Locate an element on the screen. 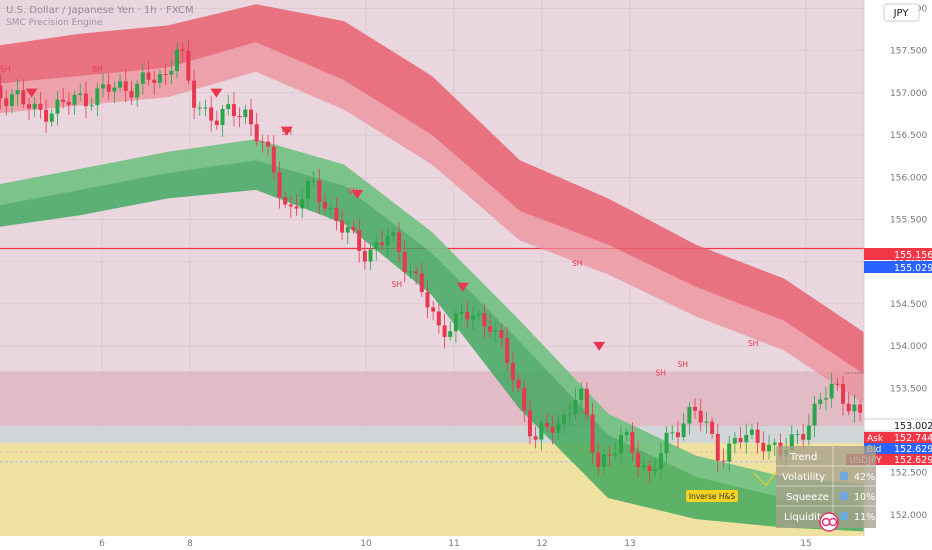 This screenshot has width=932, height=550. price-tick-label: 156.500 is located at coordinates (908, 136).